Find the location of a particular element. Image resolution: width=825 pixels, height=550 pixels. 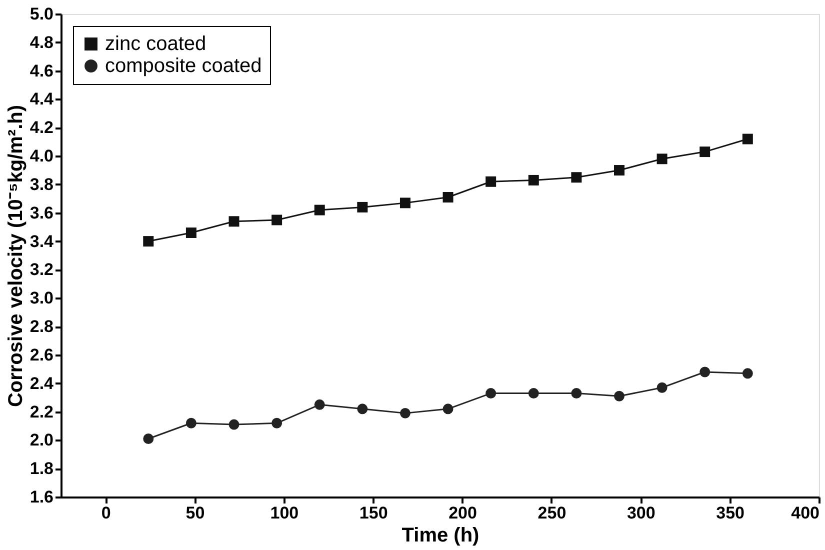

y-tick-label: 4.4 is located at coordinates (42, 99).